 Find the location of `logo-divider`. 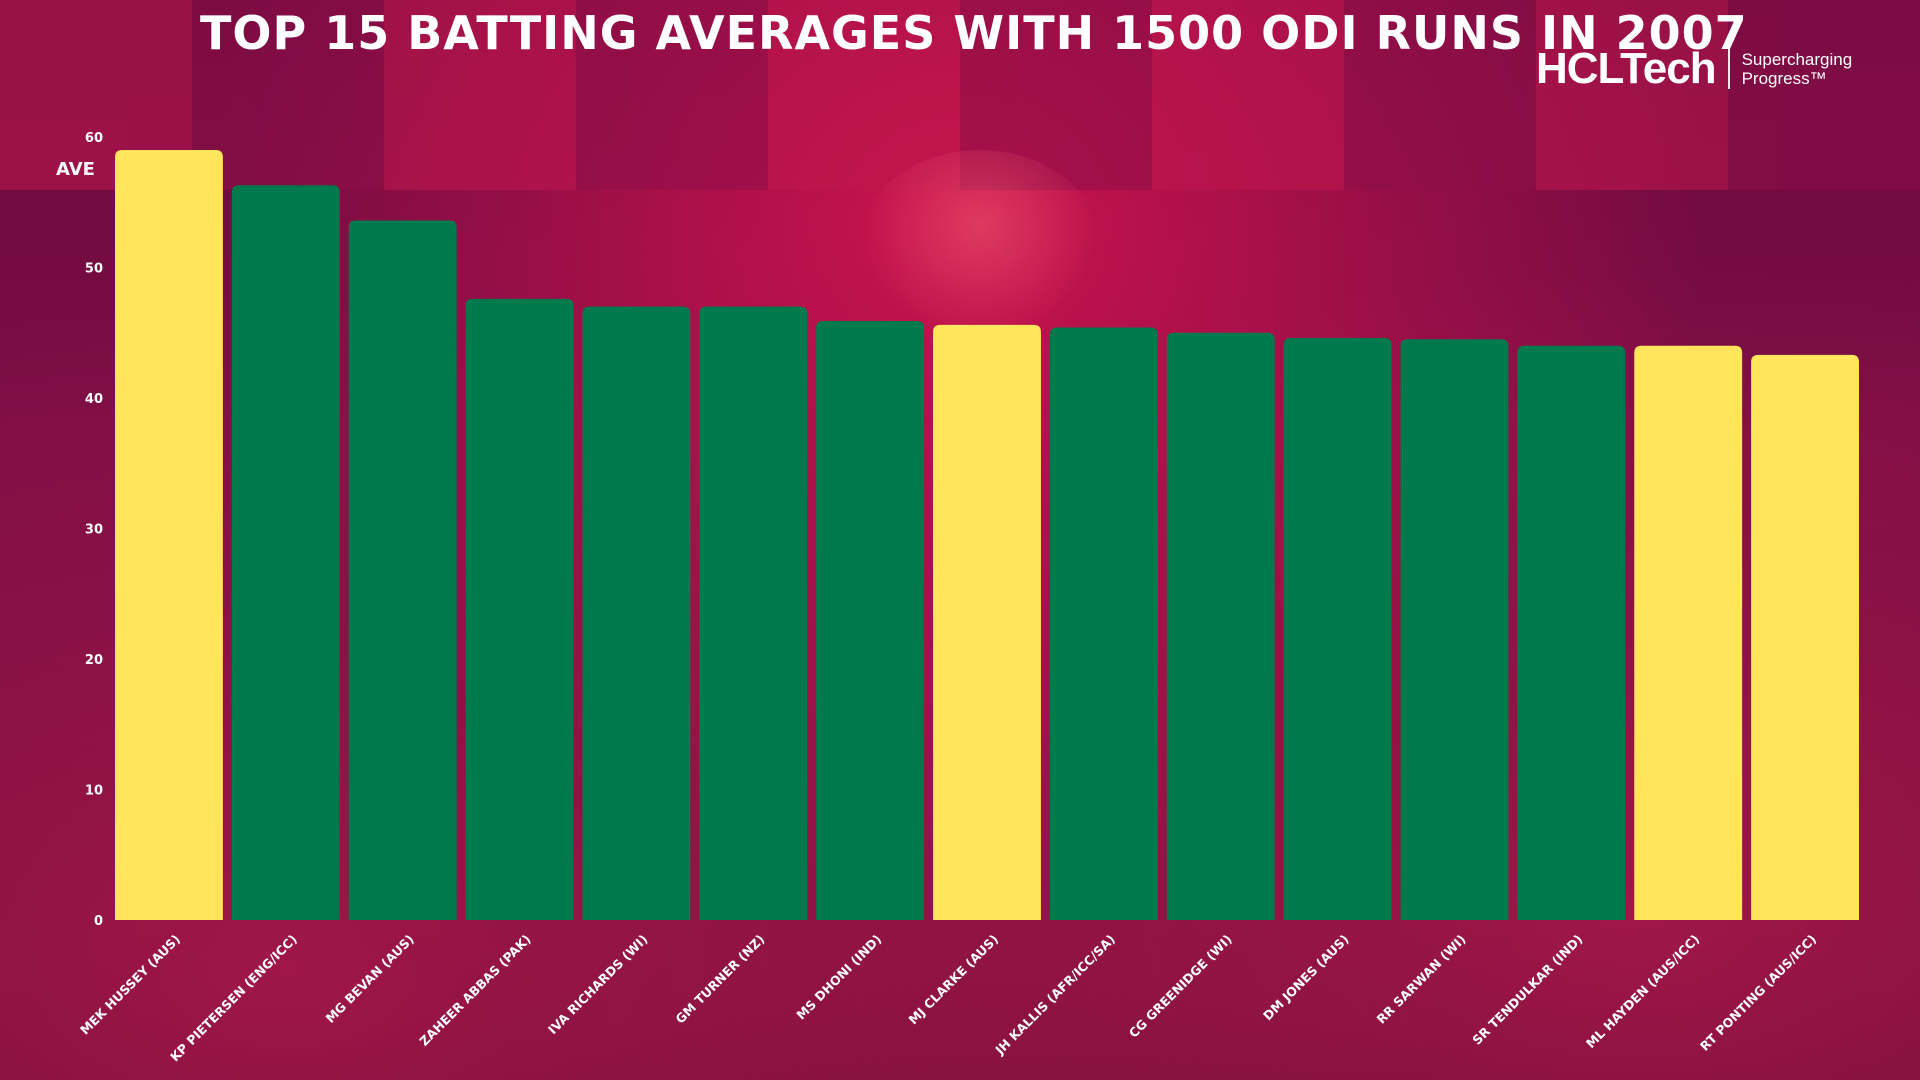

logo-divider is located at coordinates (1728, 69).